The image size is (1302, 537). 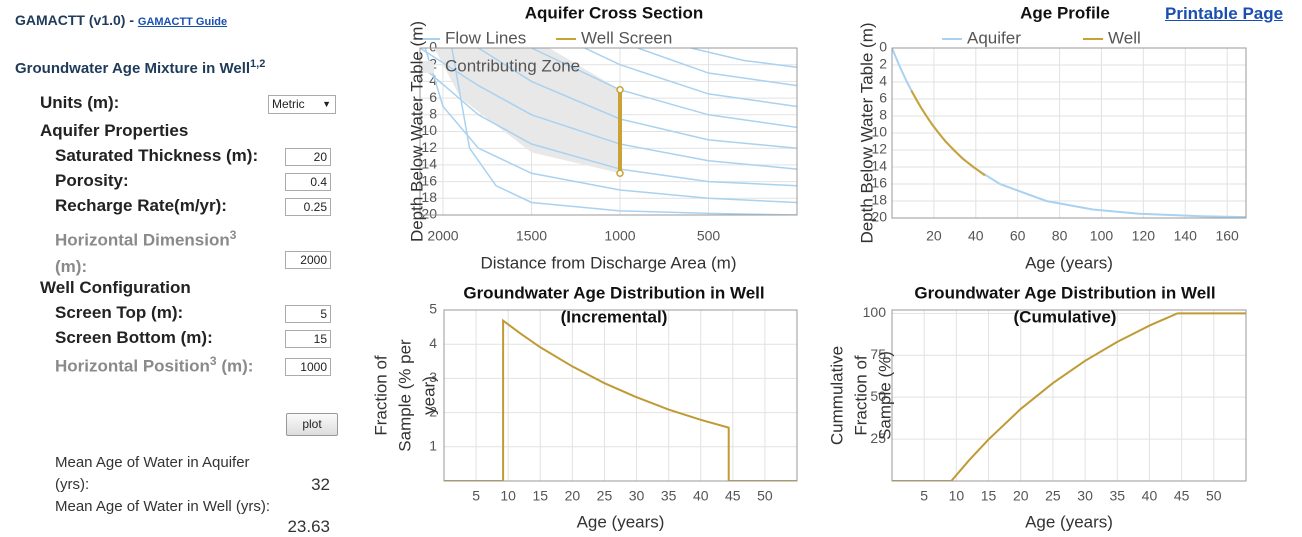 I want to click on result-label: Mean Age of Water in Well (yrs):, so click(x=163, y=506).